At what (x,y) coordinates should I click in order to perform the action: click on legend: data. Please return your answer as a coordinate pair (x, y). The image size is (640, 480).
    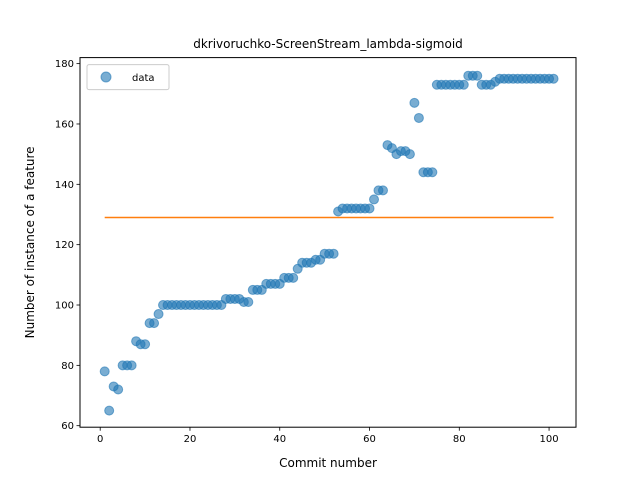
    Looking at the image, I should click on (128, 77).